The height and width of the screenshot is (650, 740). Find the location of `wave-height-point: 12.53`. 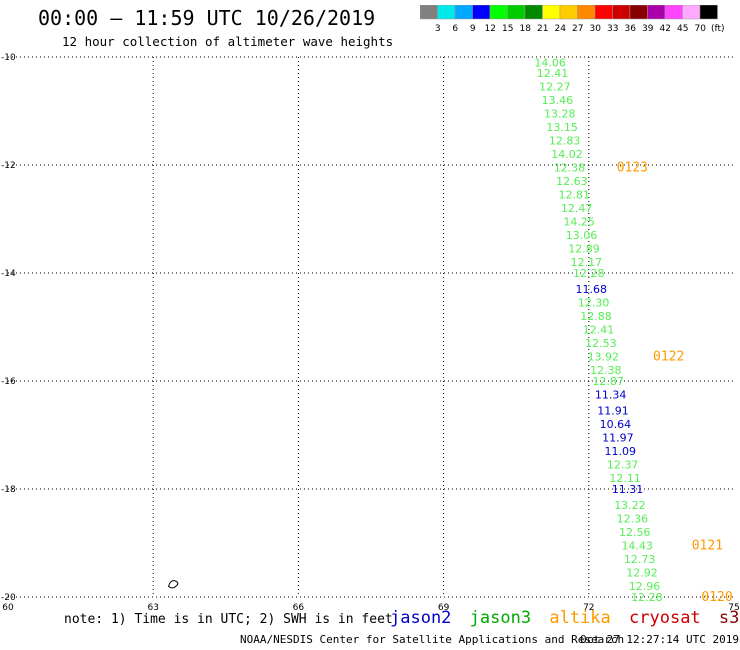

wave-height-point: 12.53 is located at coordinates (601, 343).